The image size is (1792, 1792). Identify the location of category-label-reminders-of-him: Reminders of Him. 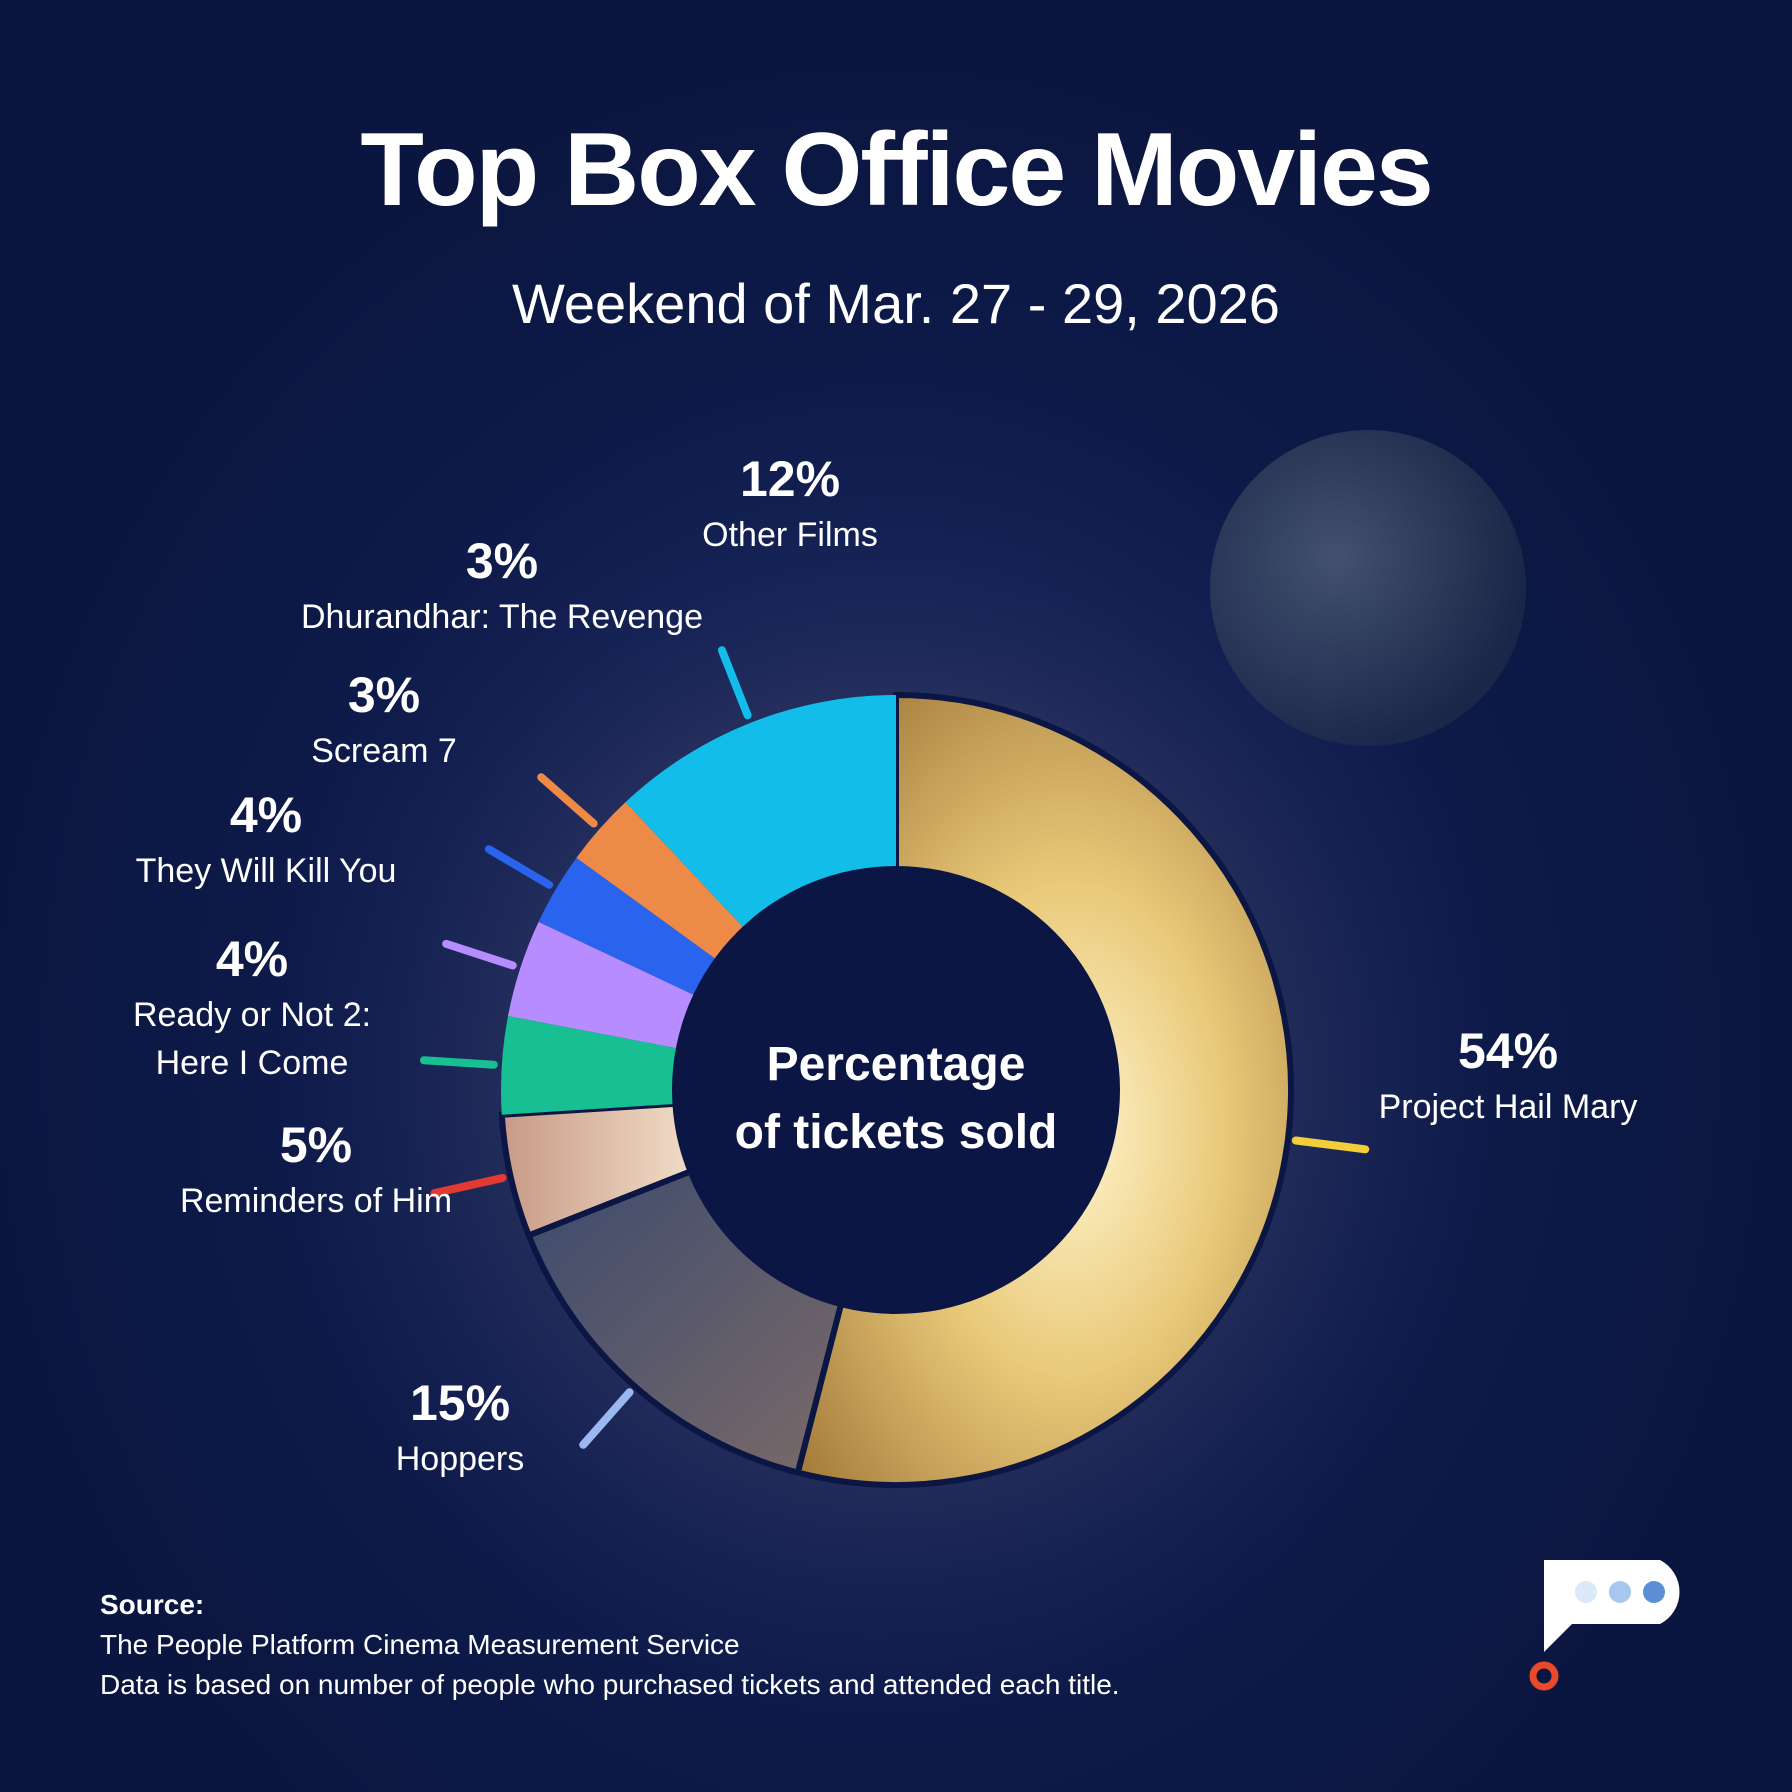
(316, 1201).